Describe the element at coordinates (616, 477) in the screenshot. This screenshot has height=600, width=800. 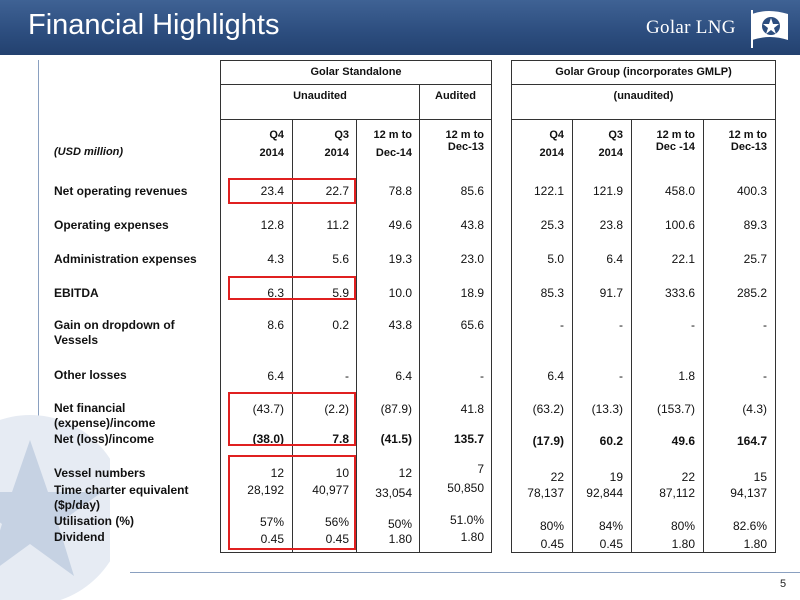
I see `table-cell: 19` at that location.